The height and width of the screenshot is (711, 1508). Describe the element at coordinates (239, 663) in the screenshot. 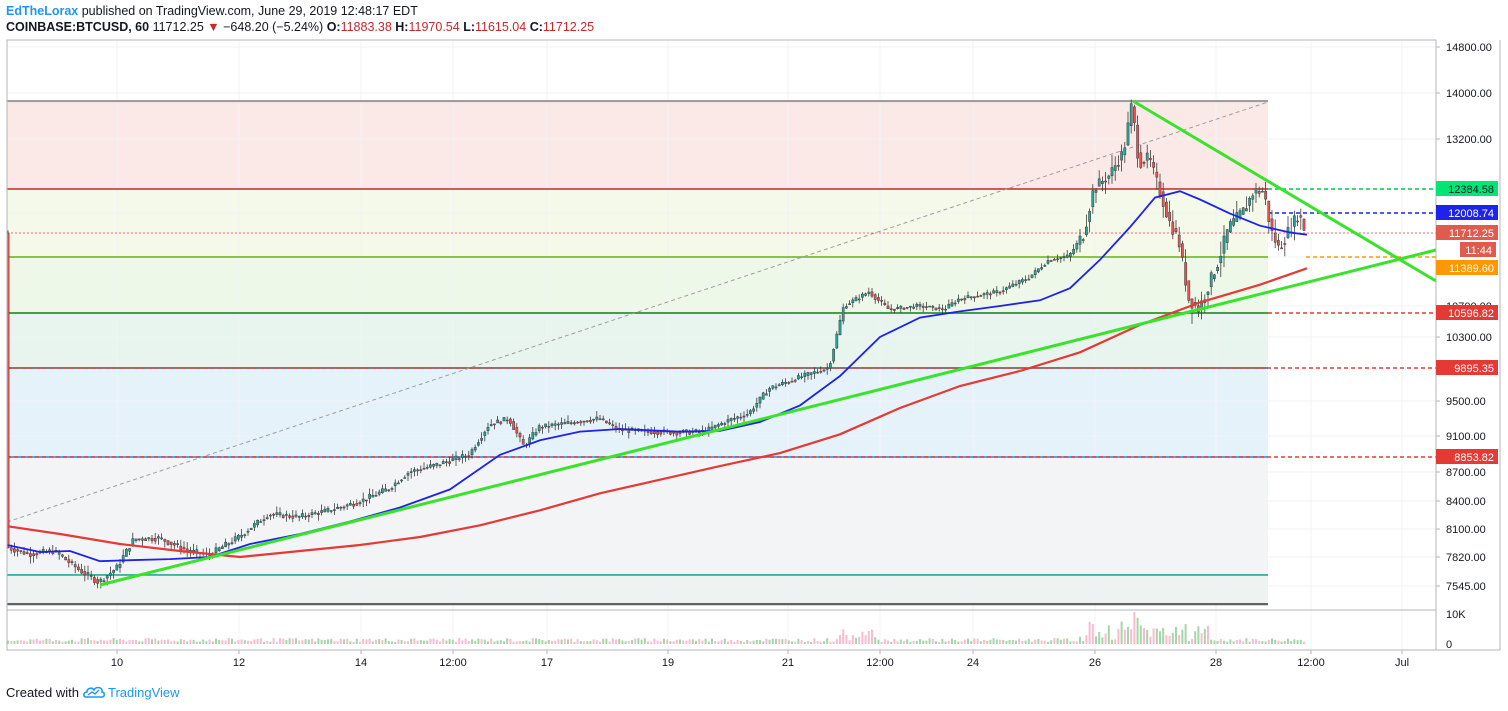

I see `x-tick-label: 12` at that location.